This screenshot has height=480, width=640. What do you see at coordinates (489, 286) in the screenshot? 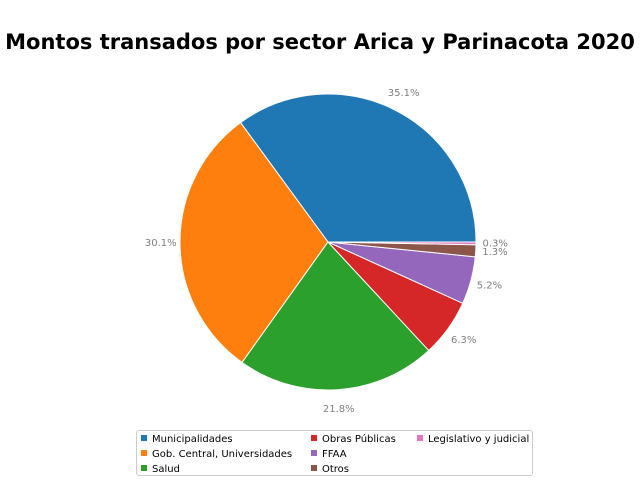
I see `pie-label-5: 5.2%` at bounding box center [489, 286].